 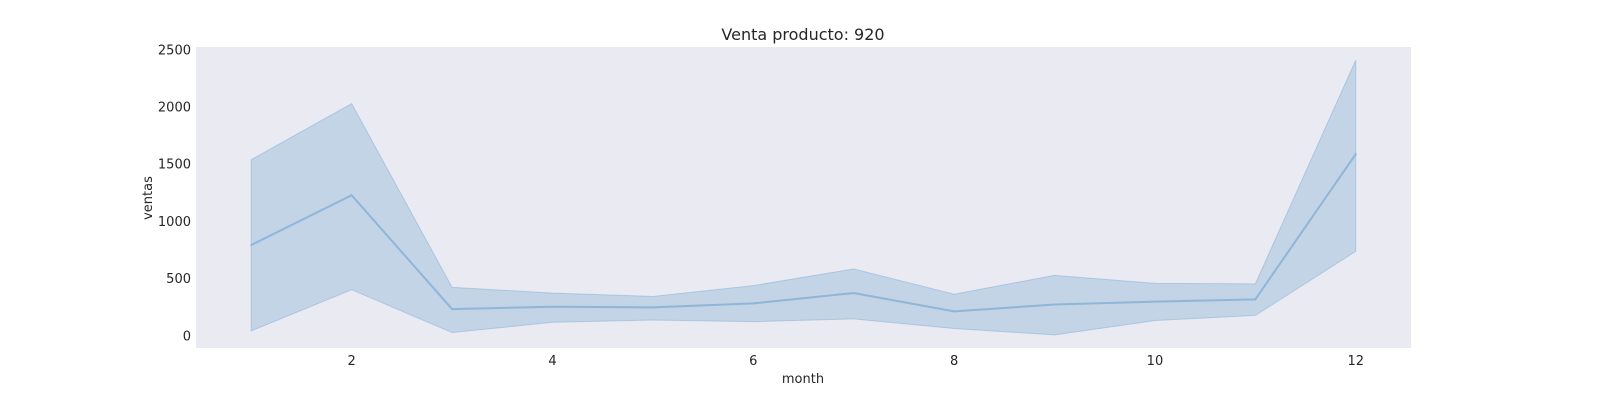 I want to click on x-tick-label: 6, so click(x=753, y=361).